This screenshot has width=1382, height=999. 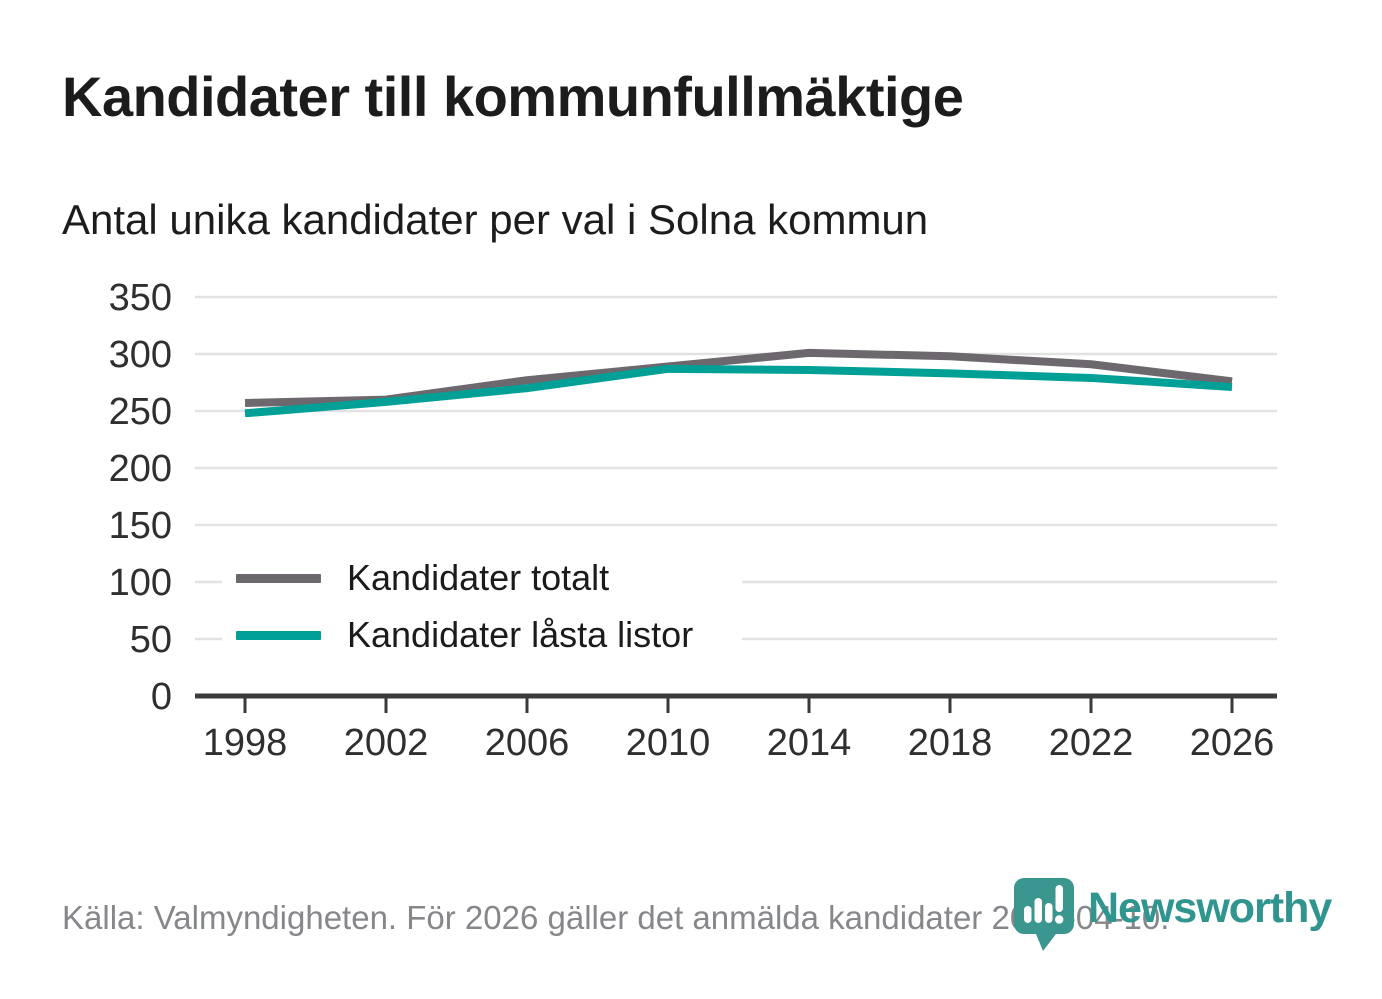 I want to click on y-tick-label-150: 150, so click(x=140, y=526).